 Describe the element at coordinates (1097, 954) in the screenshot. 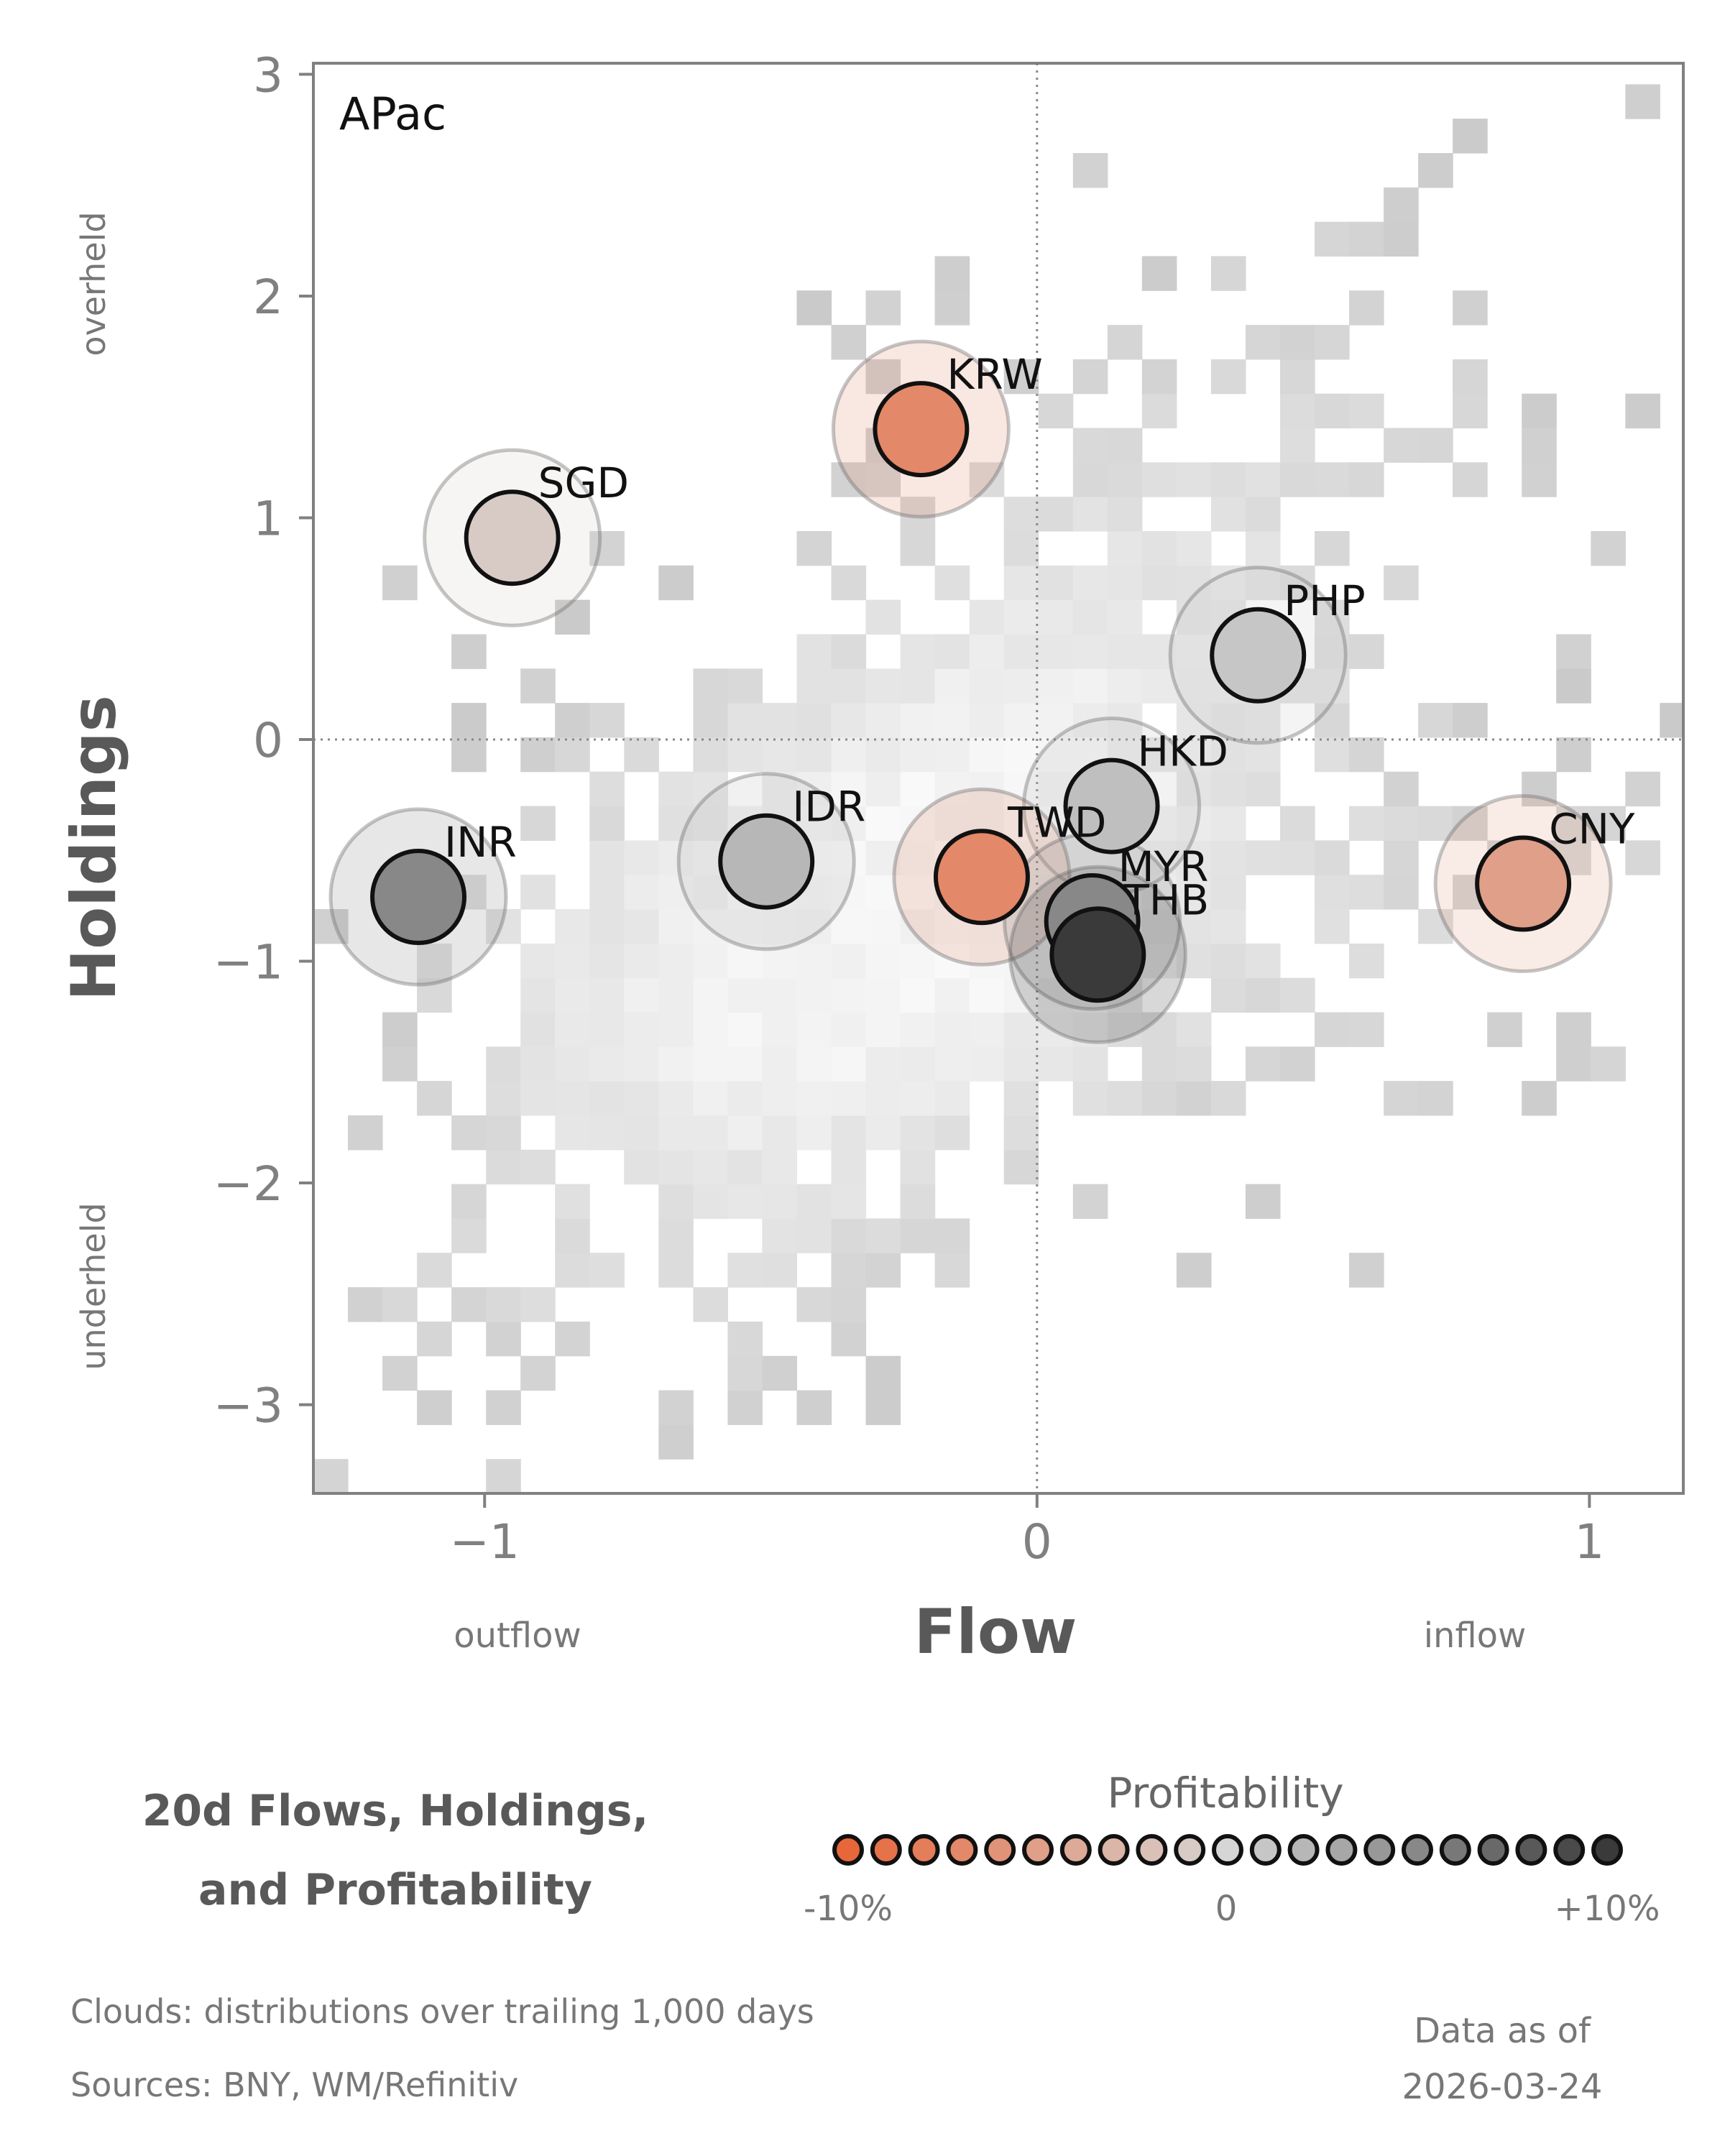

I see `point-marker-thb` at that location.